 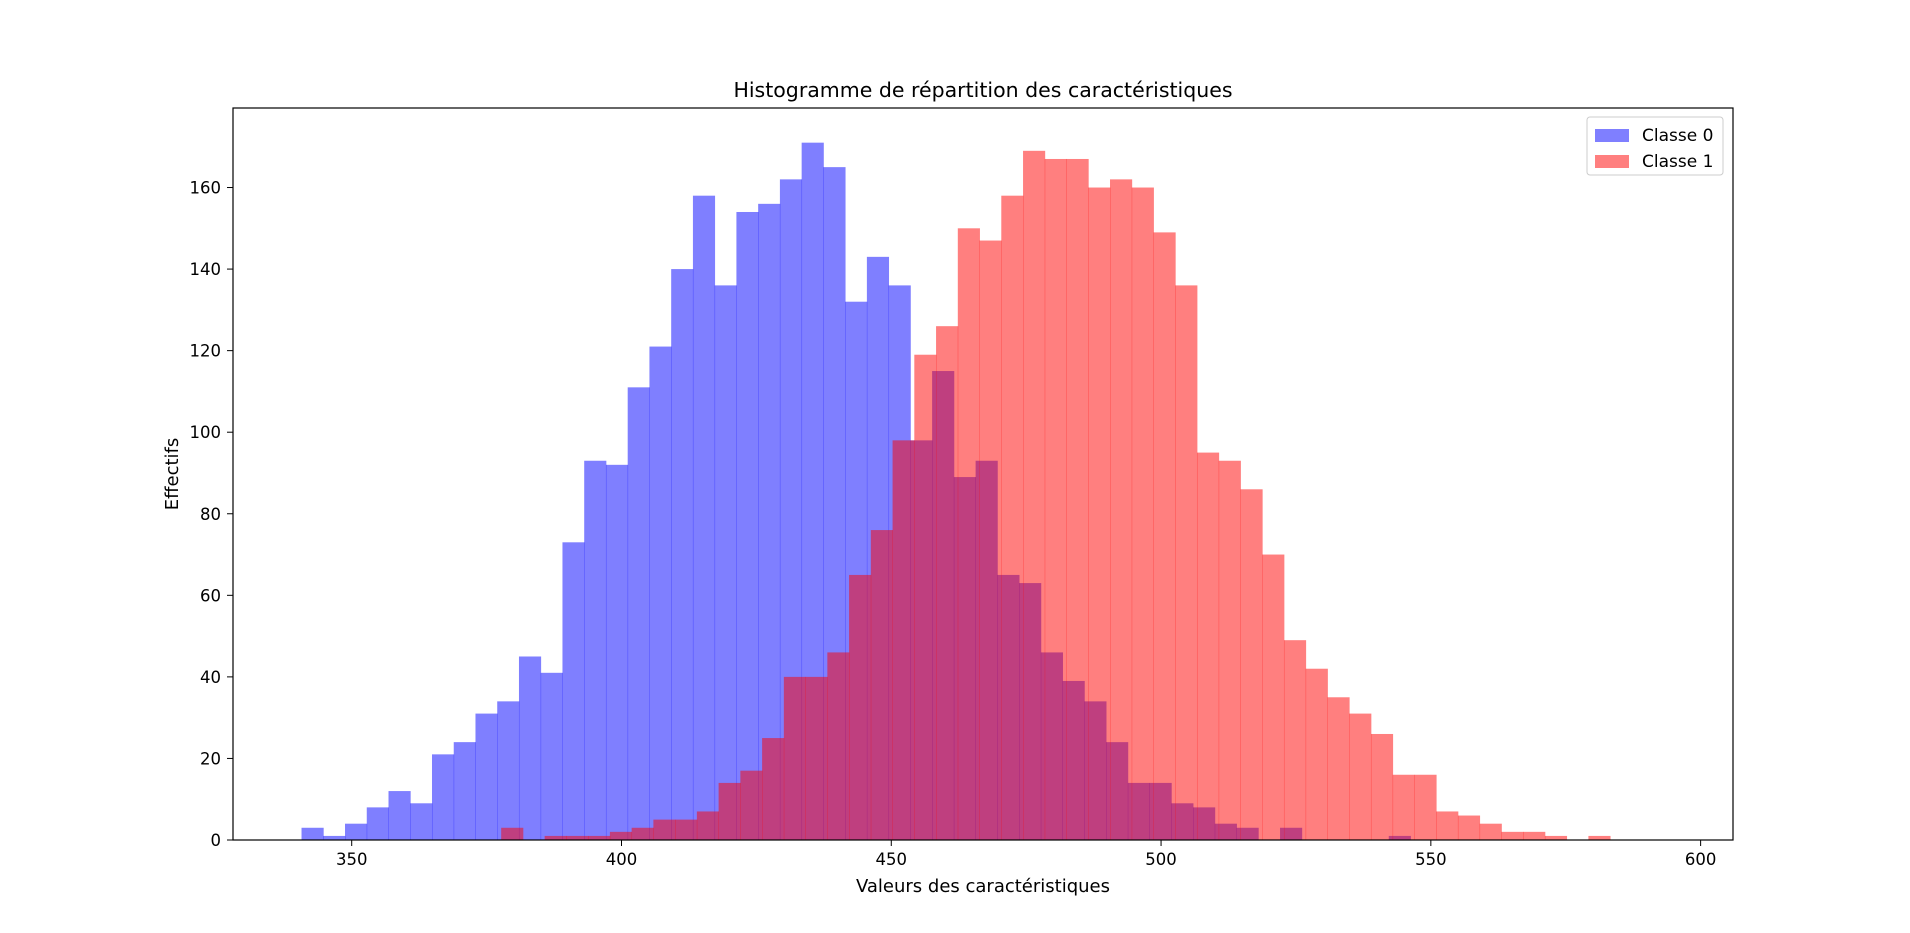 What do you see at coordinates (1677, 162) in the screenshot?
I see `legend-label: Classe 1` at bounding box center [1677, 162].